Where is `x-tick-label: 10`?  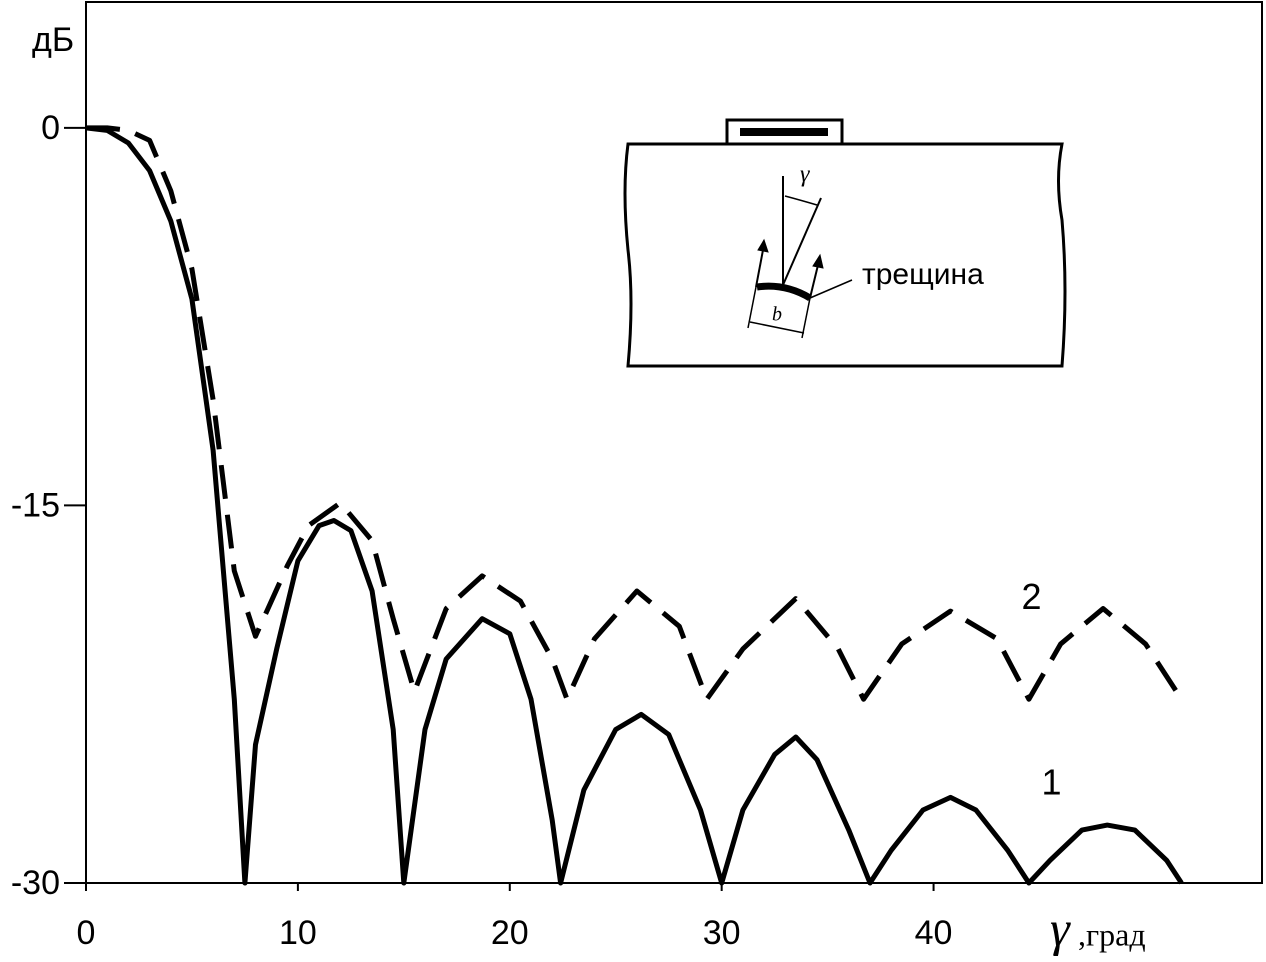
x-tick-label: 10 is located at coordinates (298, 933).